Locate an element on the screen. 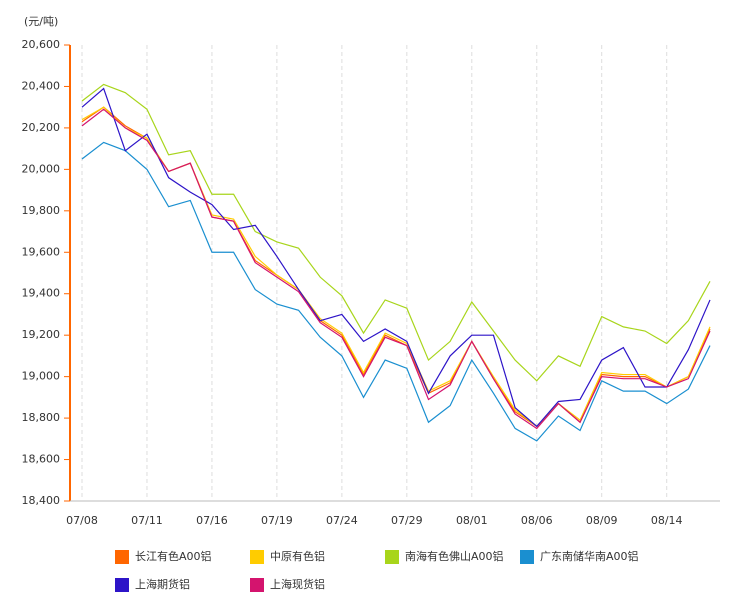  x-tick-label: 08/09 is located at coordinates (602, 520).